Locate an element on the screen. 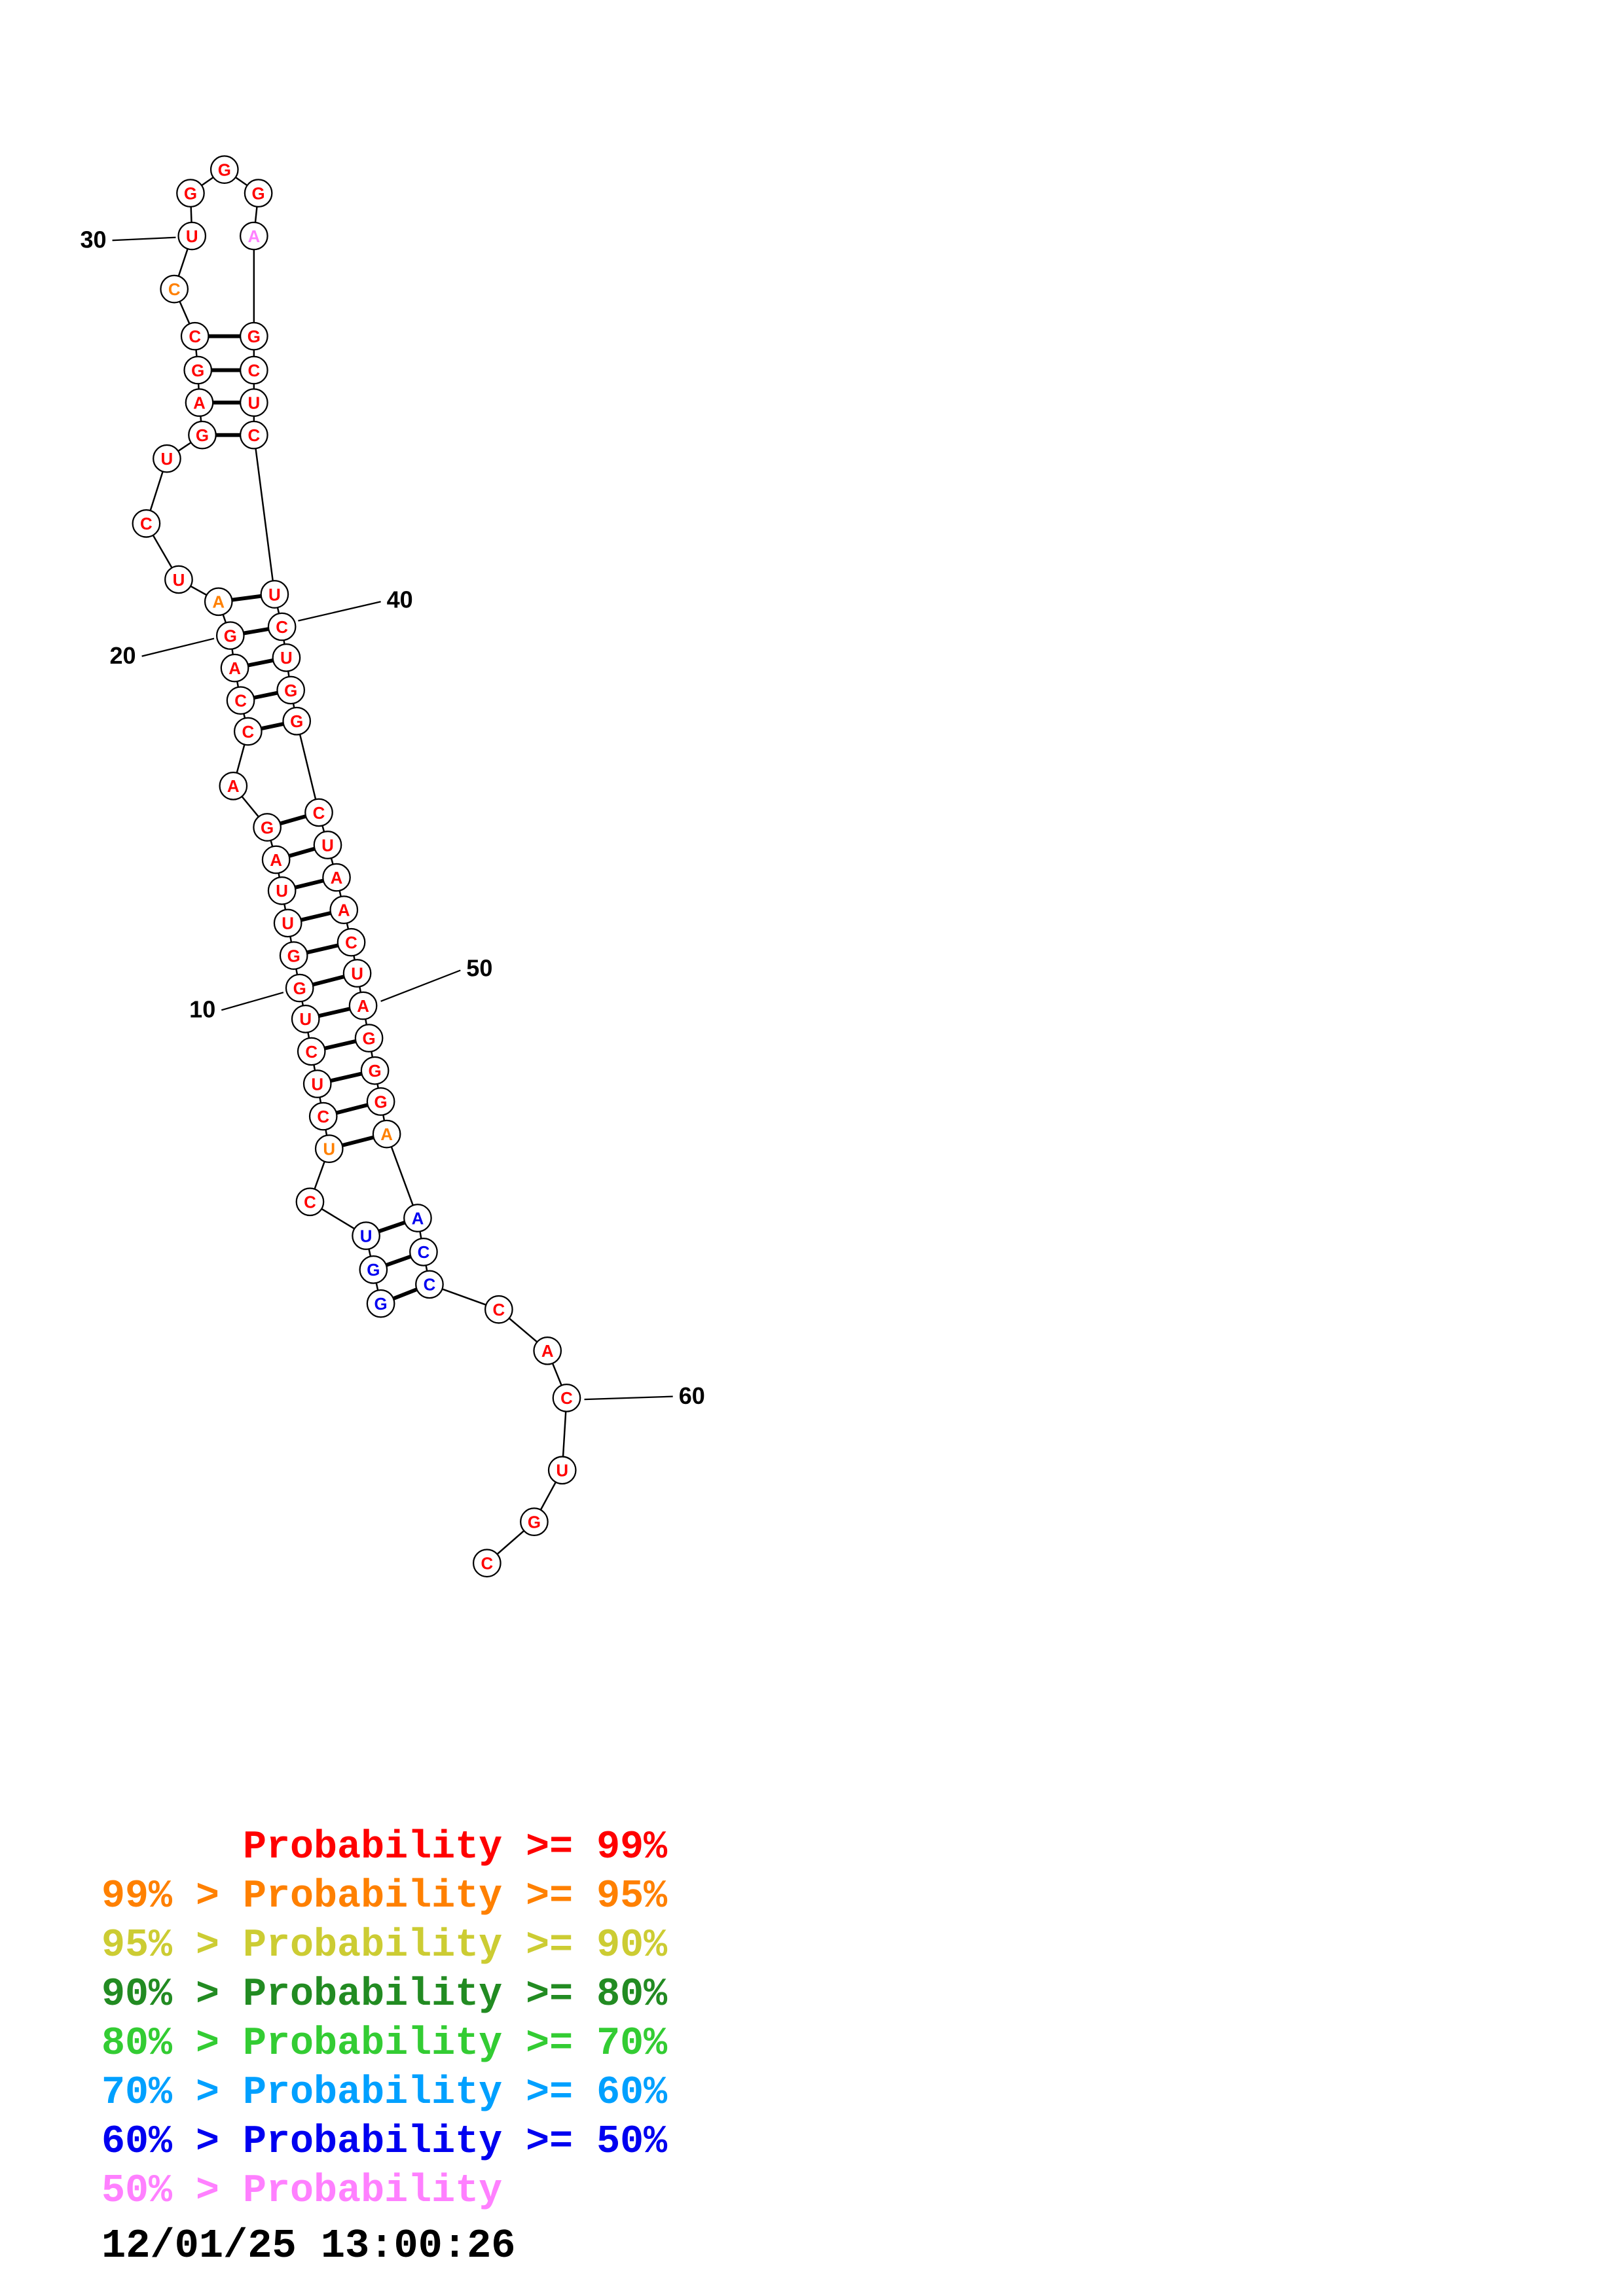 Image resolution: width=1623 pixels, height=2296 pixels. nucleotide-base-26: A is located at coordinates (199, 403).